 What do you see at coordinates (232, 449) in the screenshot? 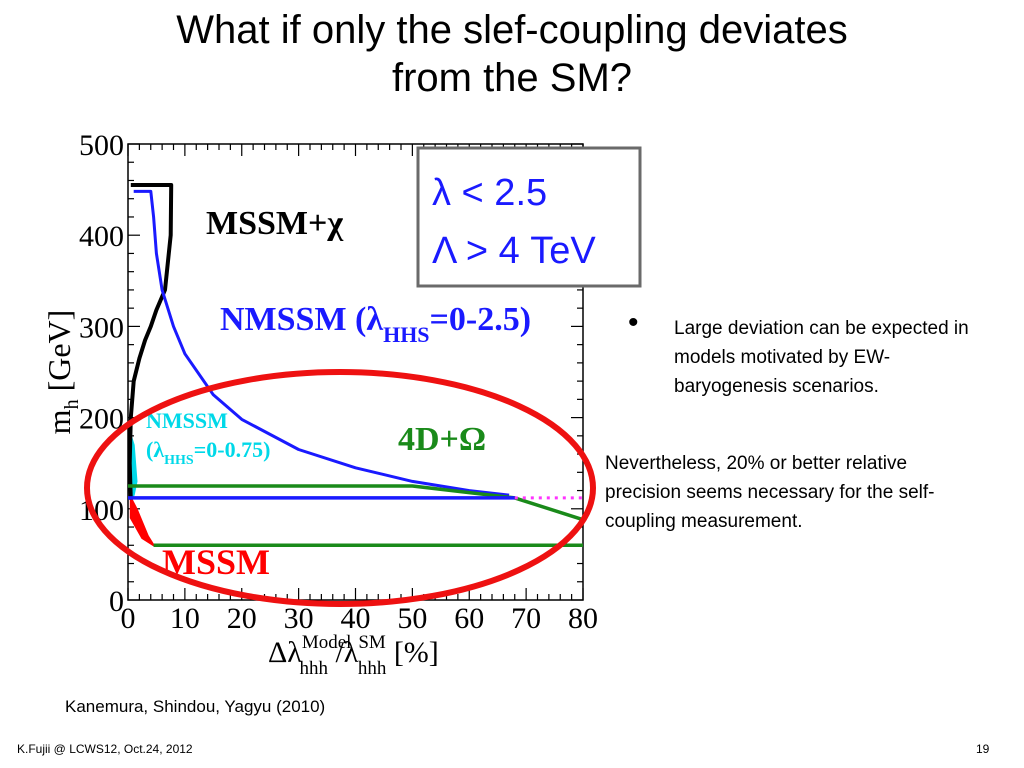
I see `label-nmssm-small-range: =0-0.75)` at bounding box center [232, 449].